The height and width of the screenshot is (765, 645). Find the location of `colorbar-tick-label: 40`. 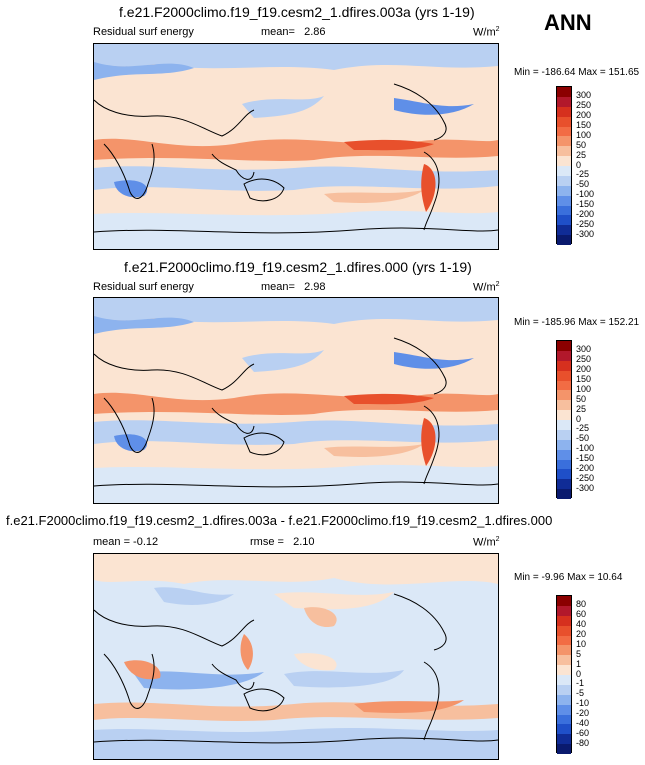

colorbar-tick-label: 40 is located at coordinates (581, 624).